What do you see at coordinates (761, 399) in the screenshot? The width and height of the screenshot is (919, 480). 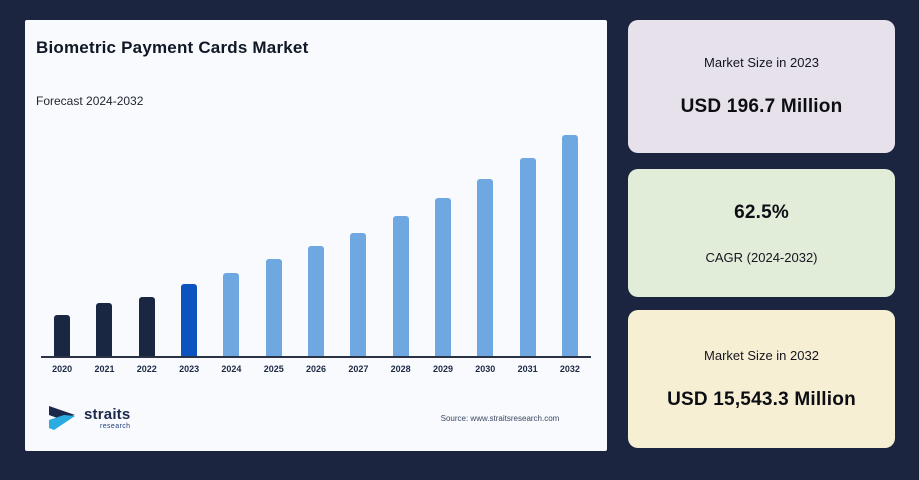 I see `stat-value: USD 15,543.3 Million` at bounding box center [761, 399].